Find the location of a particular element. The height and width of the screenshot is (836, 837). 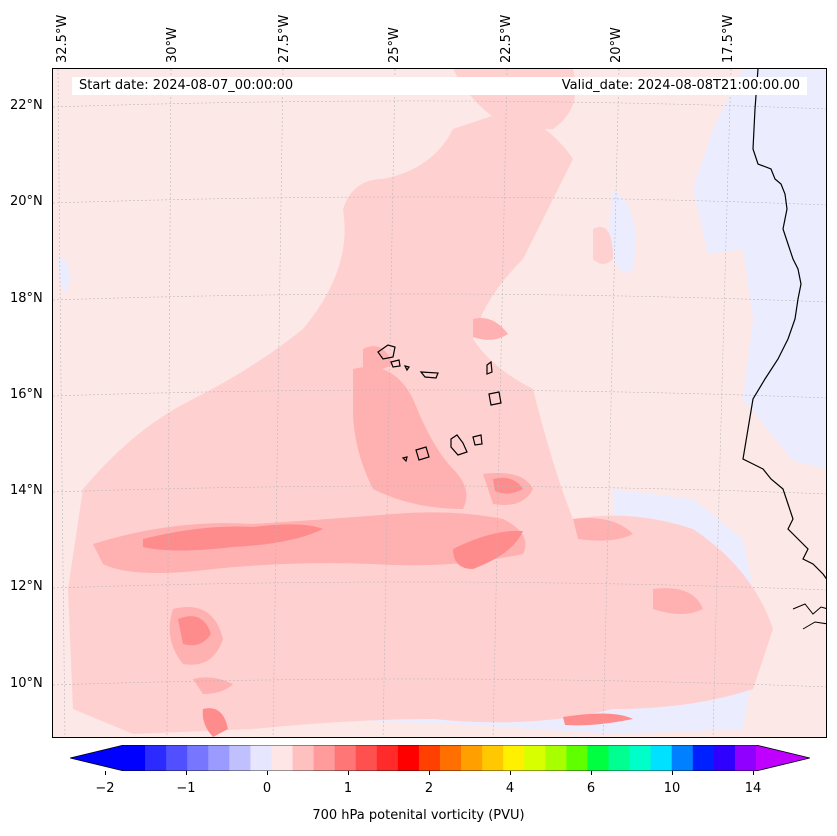

colorbar-extend-min is located at coordinates (97, 758).